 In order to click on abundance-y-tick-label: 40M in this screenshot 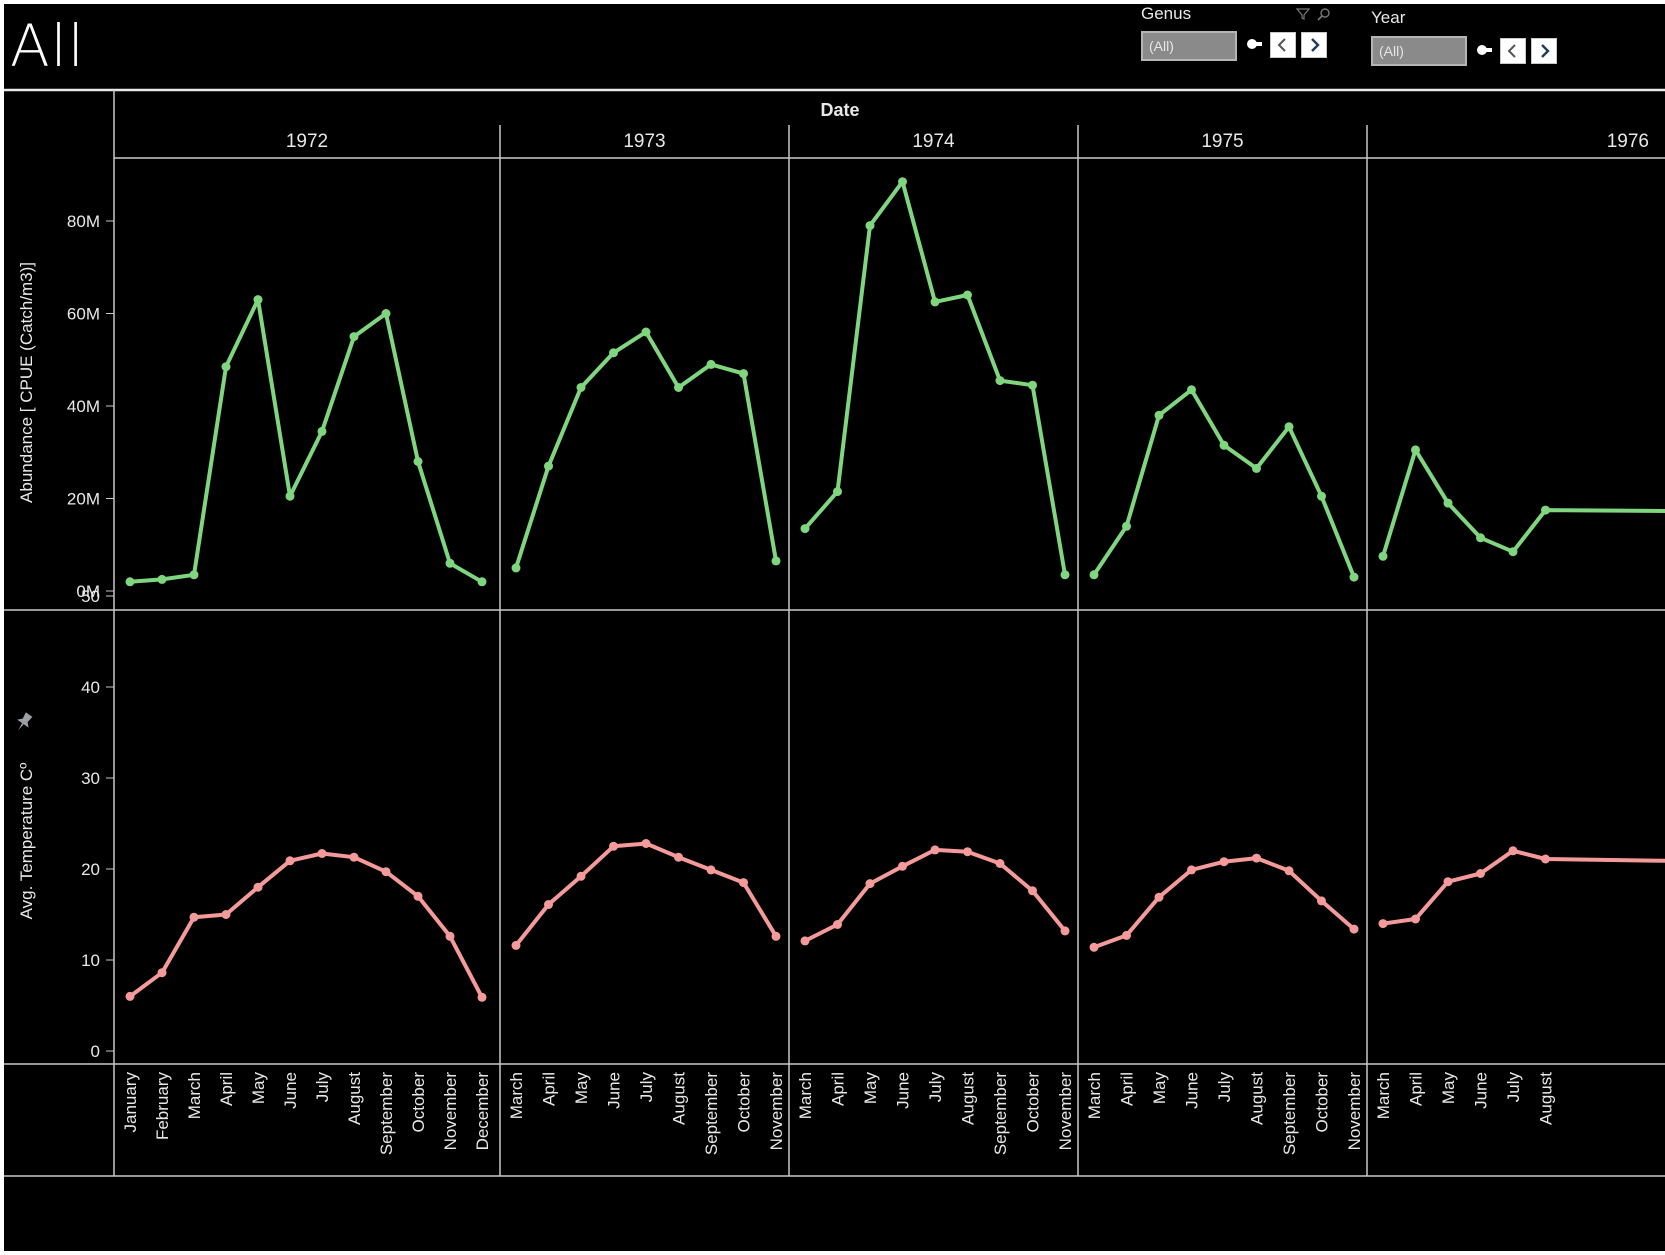, I will do `click(83, 406)`.